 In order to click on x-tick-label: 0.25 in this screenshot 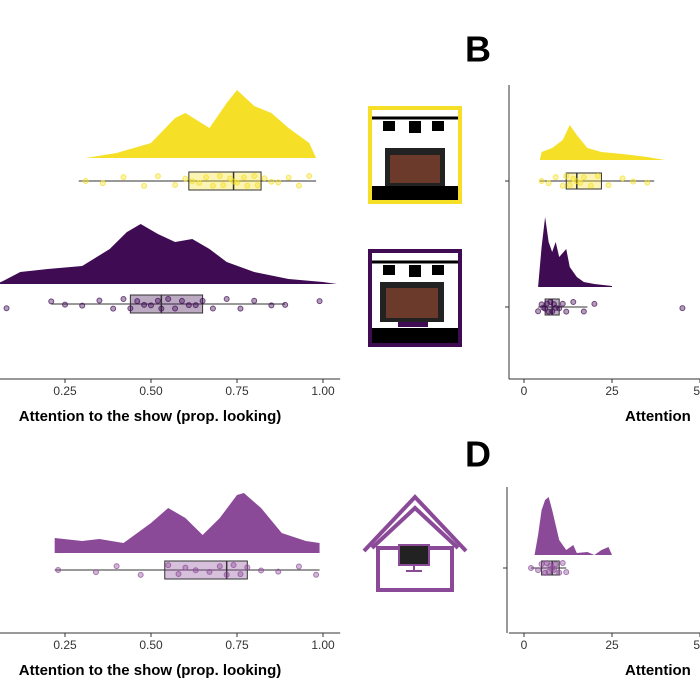, I will do `click(65, 645)`.